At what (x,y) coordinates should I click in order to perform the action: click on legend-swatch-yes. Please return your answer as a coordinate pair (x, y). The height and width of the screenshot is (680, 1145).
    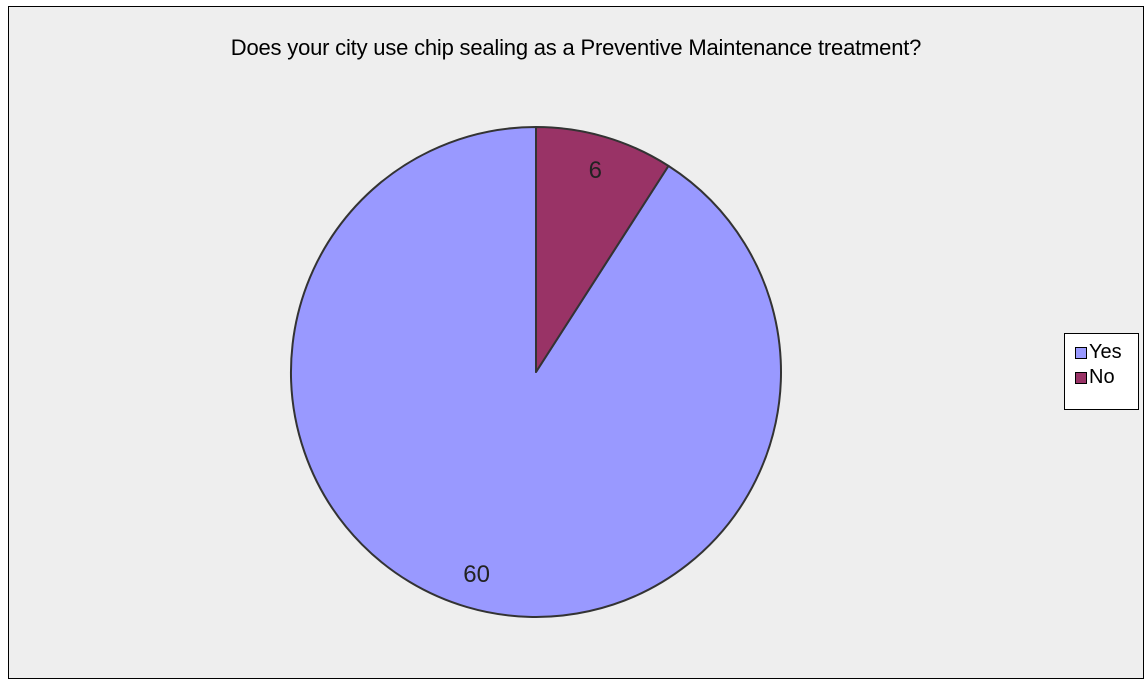
    Looking at the image, I should click on (1081, 352).